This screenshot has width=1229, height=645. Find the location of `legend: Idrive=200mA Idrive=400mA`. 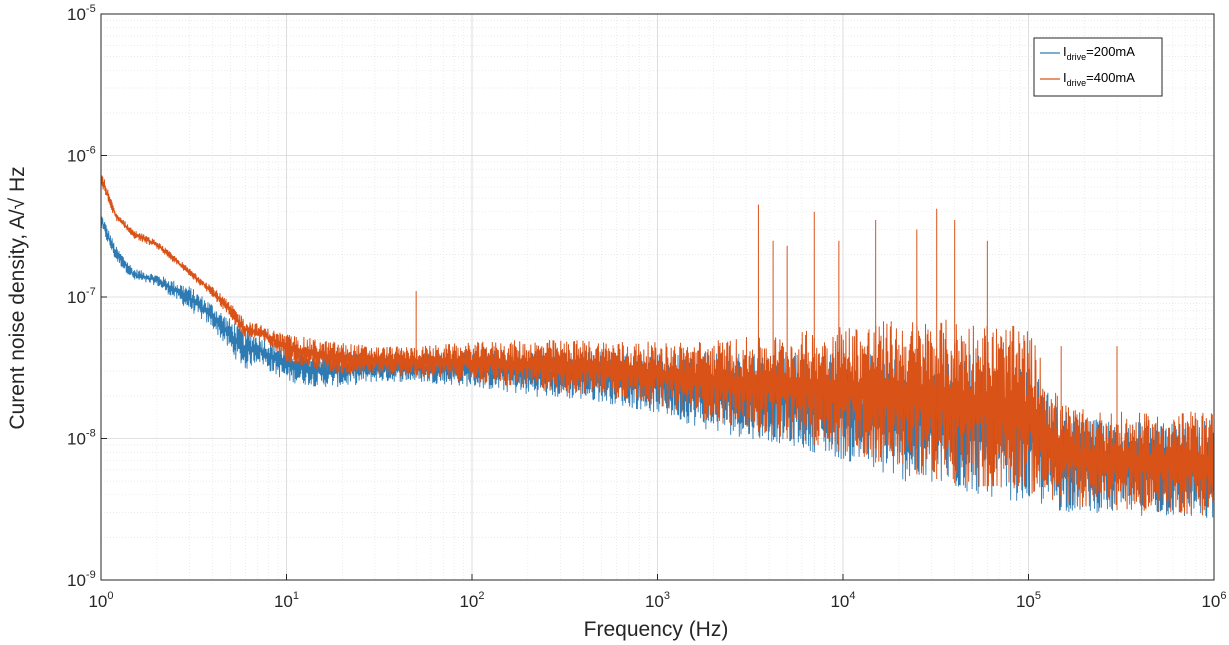

legend: Idrive=200mA Idrive=400mA is located at coordinates (1098, 67).